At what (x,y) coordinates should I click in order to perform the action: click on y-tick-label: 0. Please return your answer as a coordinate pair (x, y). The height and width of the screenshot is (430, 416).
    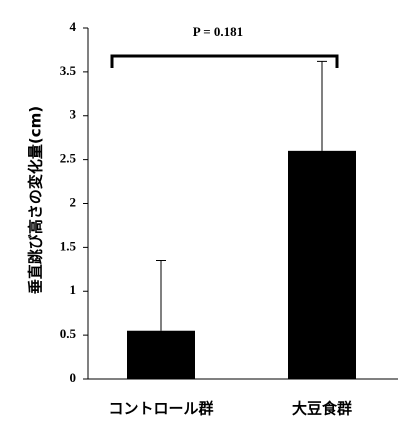
    Looking at the image, I should click on (73, 377).